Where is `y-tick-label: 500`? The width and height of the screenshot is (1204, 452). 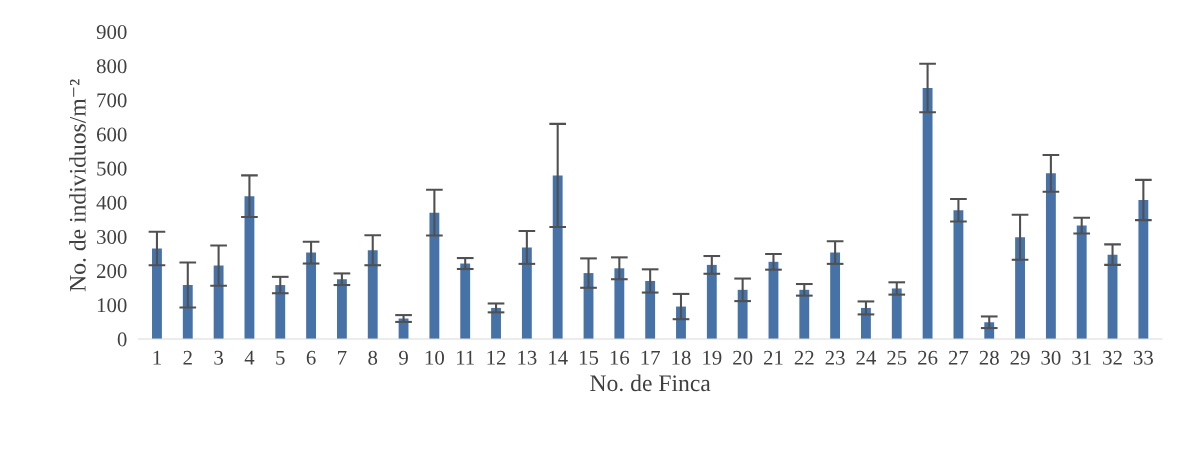 y-tick-label: 500 is located at coordinates (112, 168).